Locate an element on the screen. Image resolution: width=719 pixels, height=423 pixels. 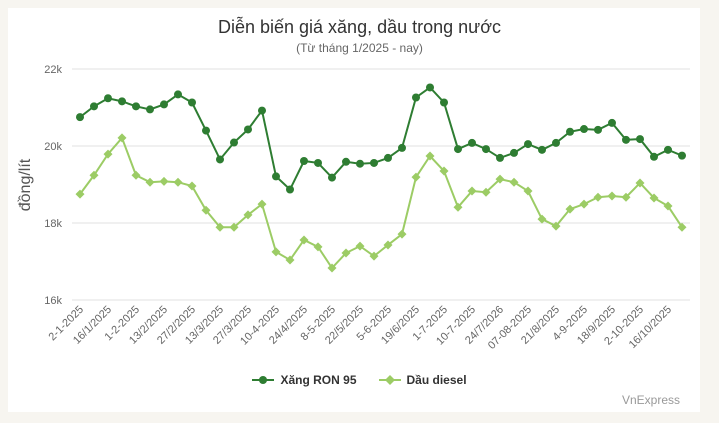
source-credit: VnExpress is located at coordinates (650, 400).